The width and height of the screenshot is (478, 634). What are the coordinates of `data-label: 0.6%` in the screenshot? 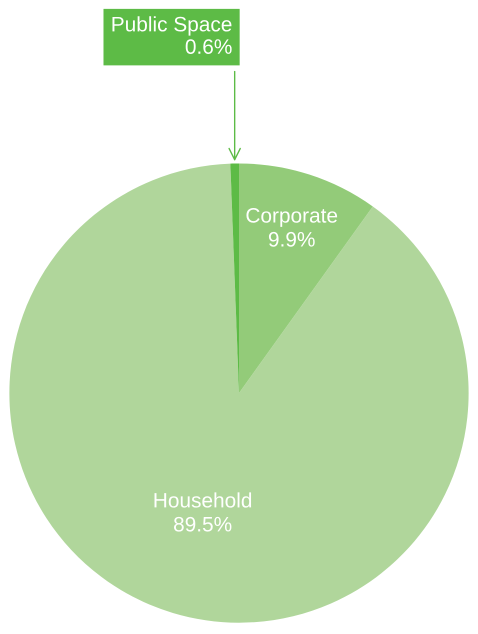 It's located at (209, 46).